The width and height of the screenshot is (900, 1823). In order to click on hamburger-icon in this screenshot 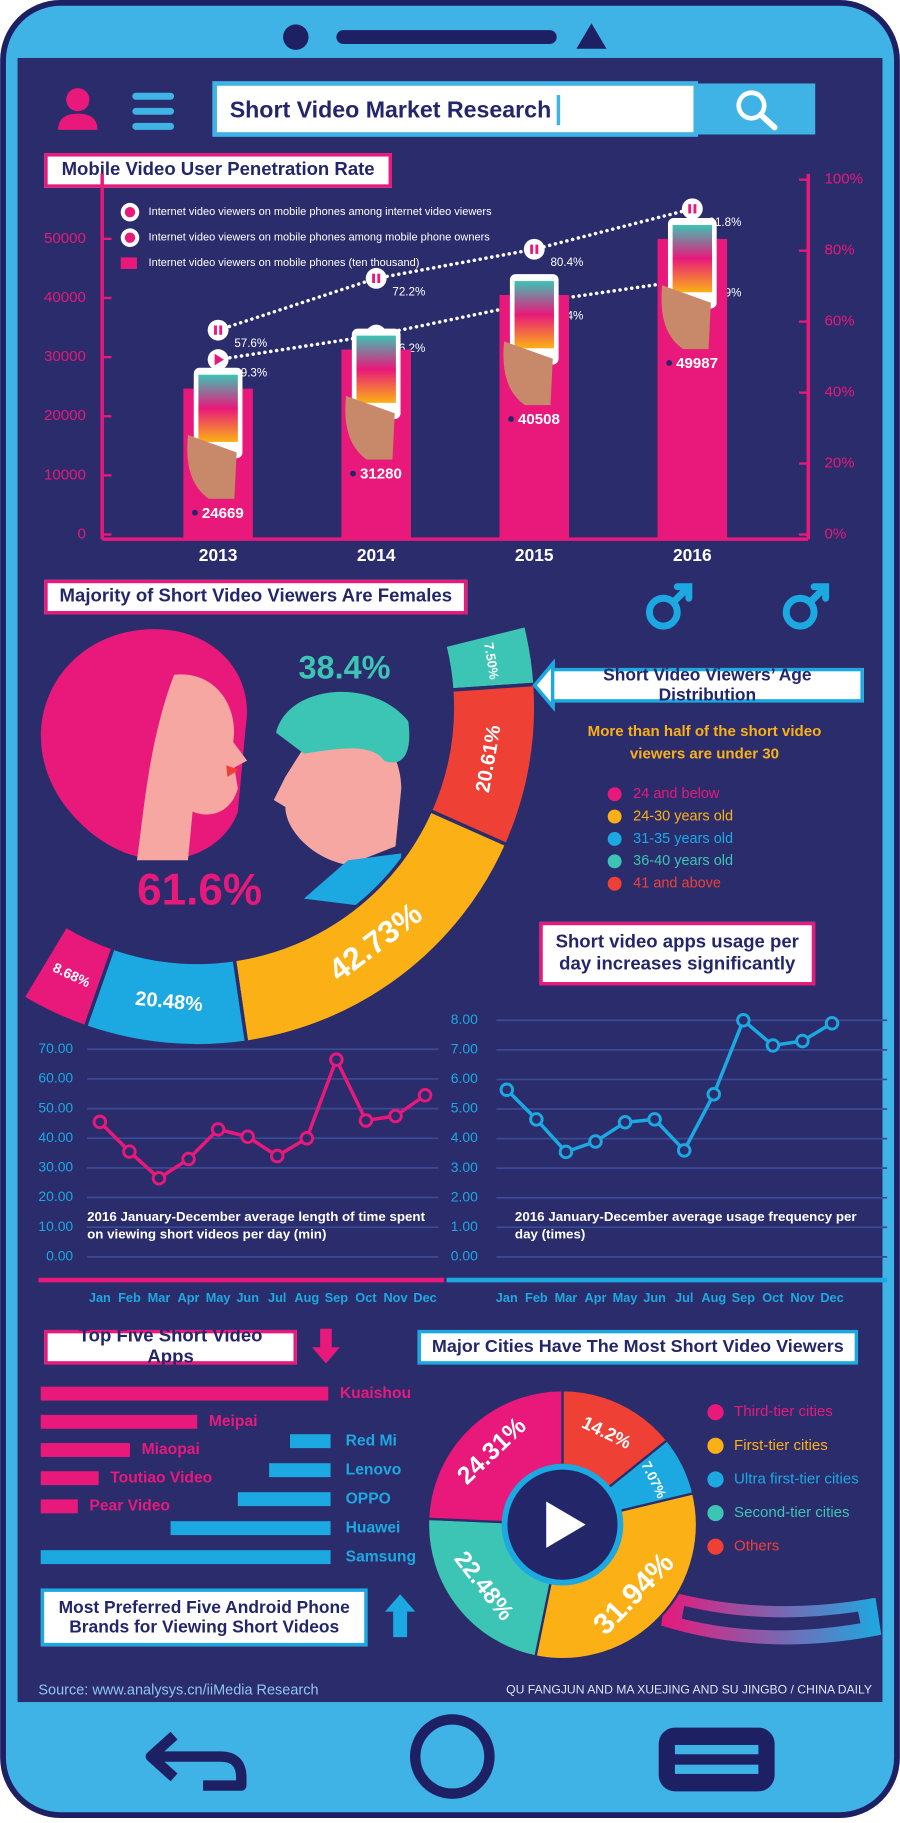, I will do `click(153, 111)`.